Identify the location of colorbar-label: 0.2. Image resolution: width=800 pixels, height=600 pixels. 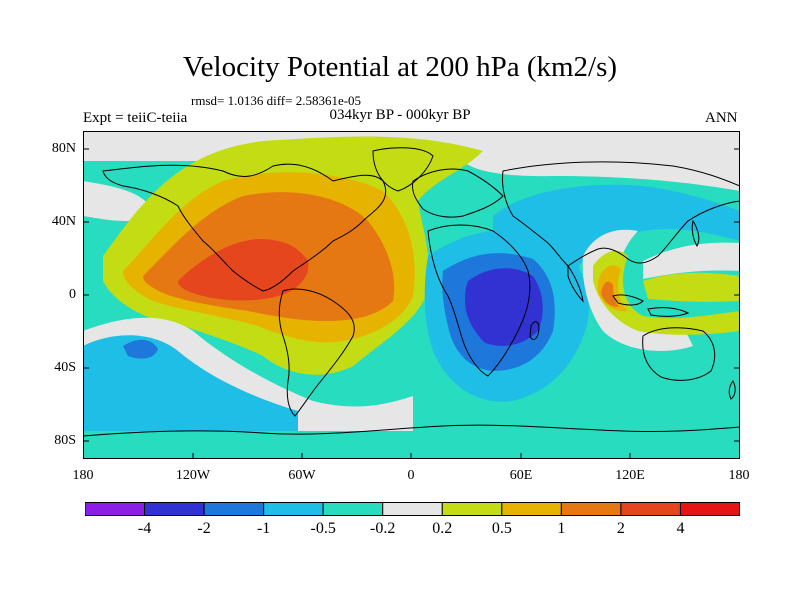
(442, 528).